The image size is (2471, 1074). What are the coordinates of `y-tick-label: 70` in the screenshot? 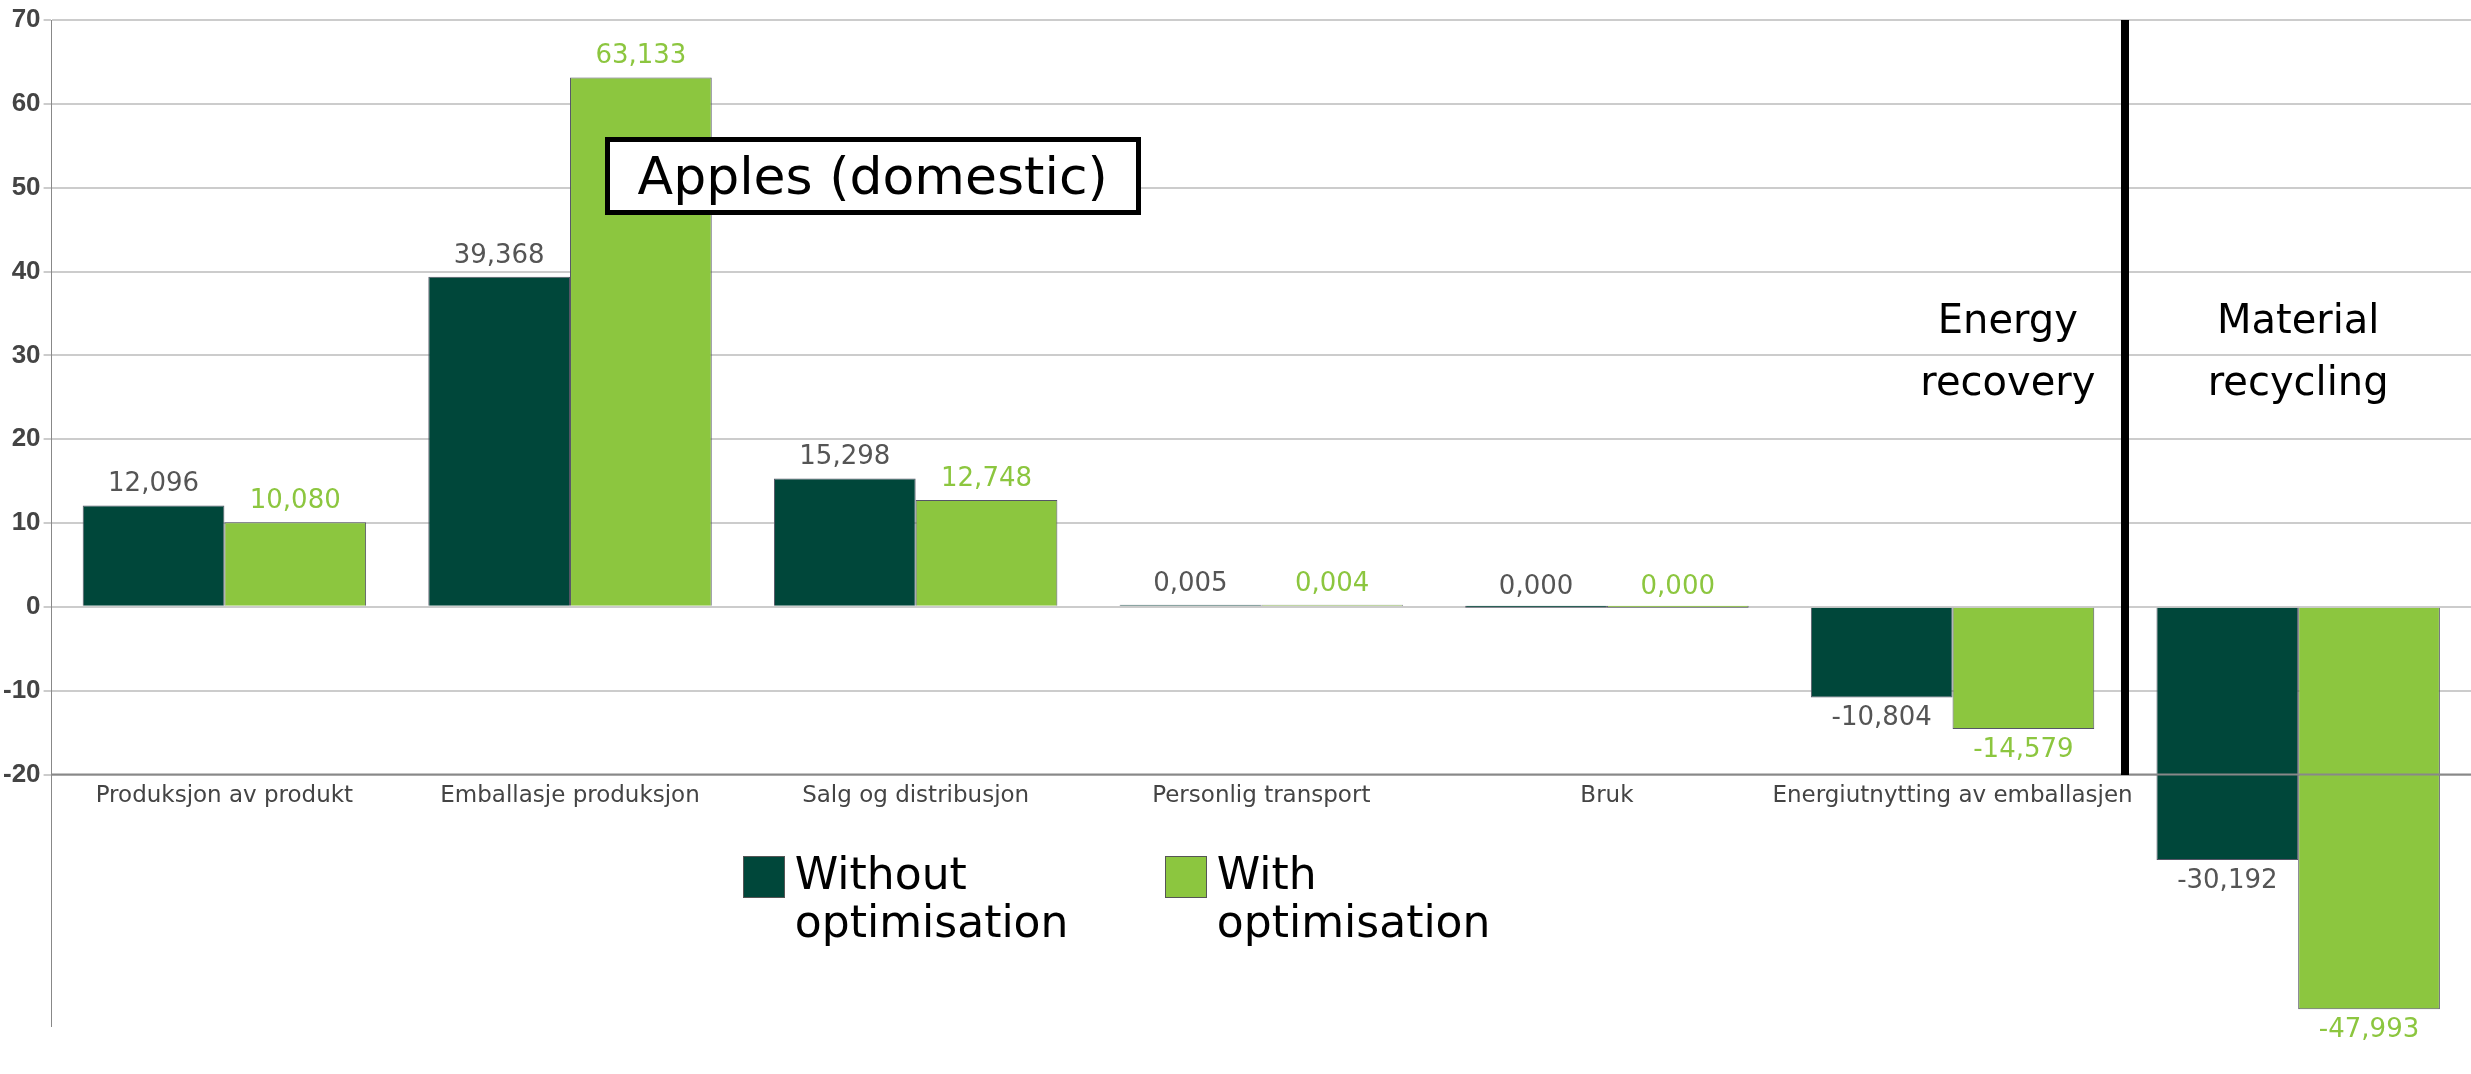 It's located at (26, 18).